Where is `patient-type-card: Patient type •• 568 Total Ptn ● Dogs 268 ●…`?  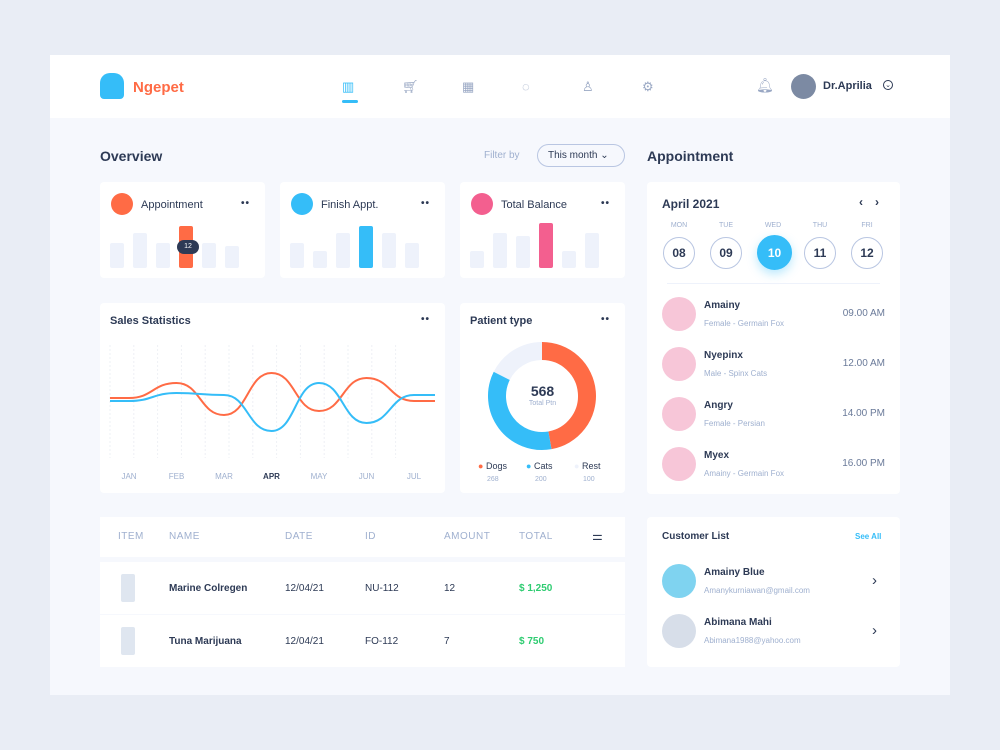 patient-type-card: Patient type •• 568 Total Ptn ● Dogs 268 ●… is located at coordinates (542, 398).